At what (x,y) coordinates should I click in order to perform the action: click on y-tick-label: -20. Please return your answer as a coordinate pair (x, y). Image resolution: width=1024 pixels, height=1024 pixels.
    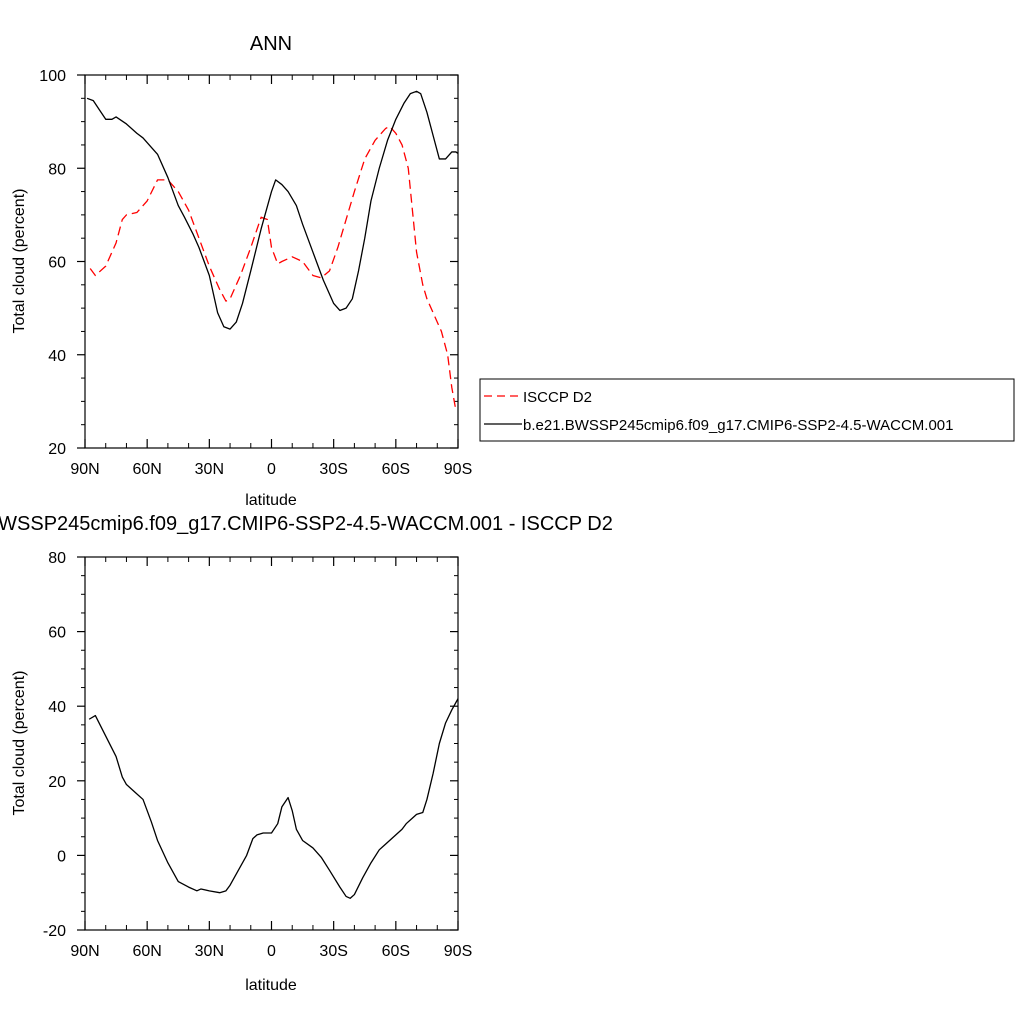
    Looking at the image, I should click on (54, 931).